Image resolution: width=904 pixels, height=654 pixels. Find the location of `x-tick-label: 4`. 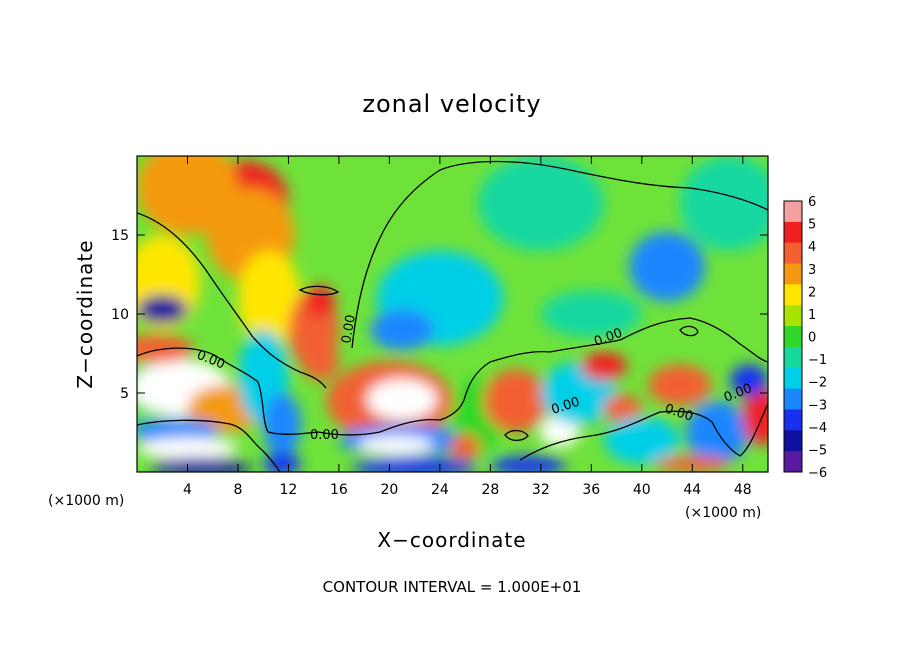

x-tick-label: 4 is located at coordinates (187, 490).